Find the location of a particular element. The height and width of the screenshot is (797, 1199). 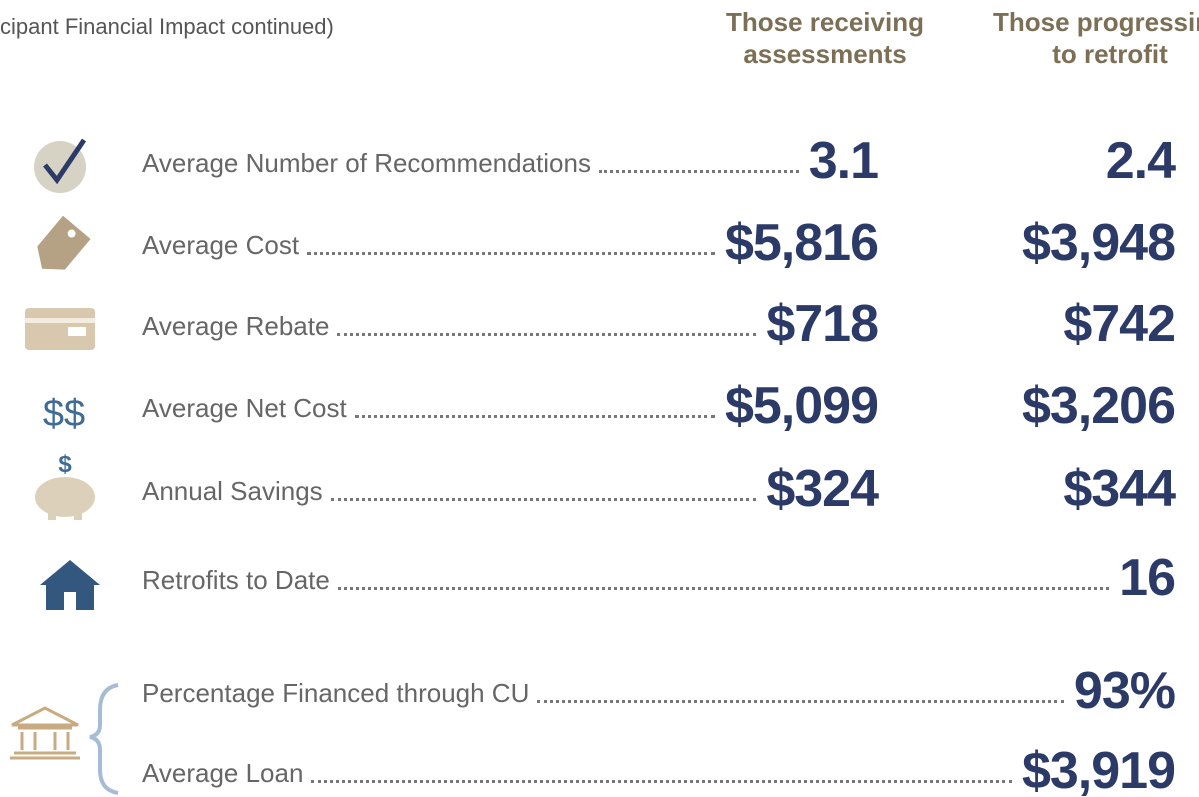

card-box is located at coordinates (77, 331).